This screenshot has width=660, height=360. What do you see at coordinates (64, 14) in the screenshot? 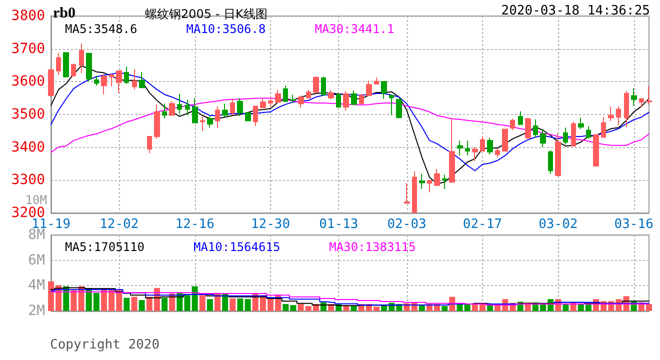
I see `chart-title: rb0` at bounding box center [64, 14].